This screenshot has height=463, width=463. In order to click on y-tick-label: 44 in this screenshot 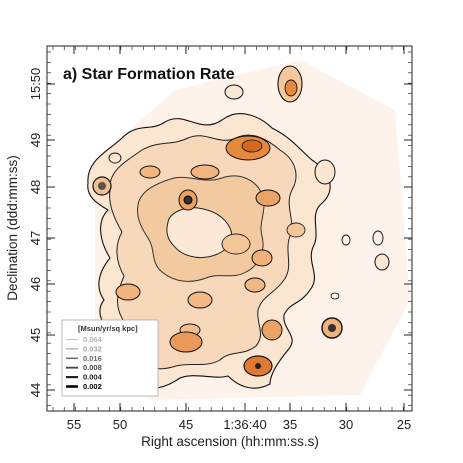, I will do `click(35, 390)`.